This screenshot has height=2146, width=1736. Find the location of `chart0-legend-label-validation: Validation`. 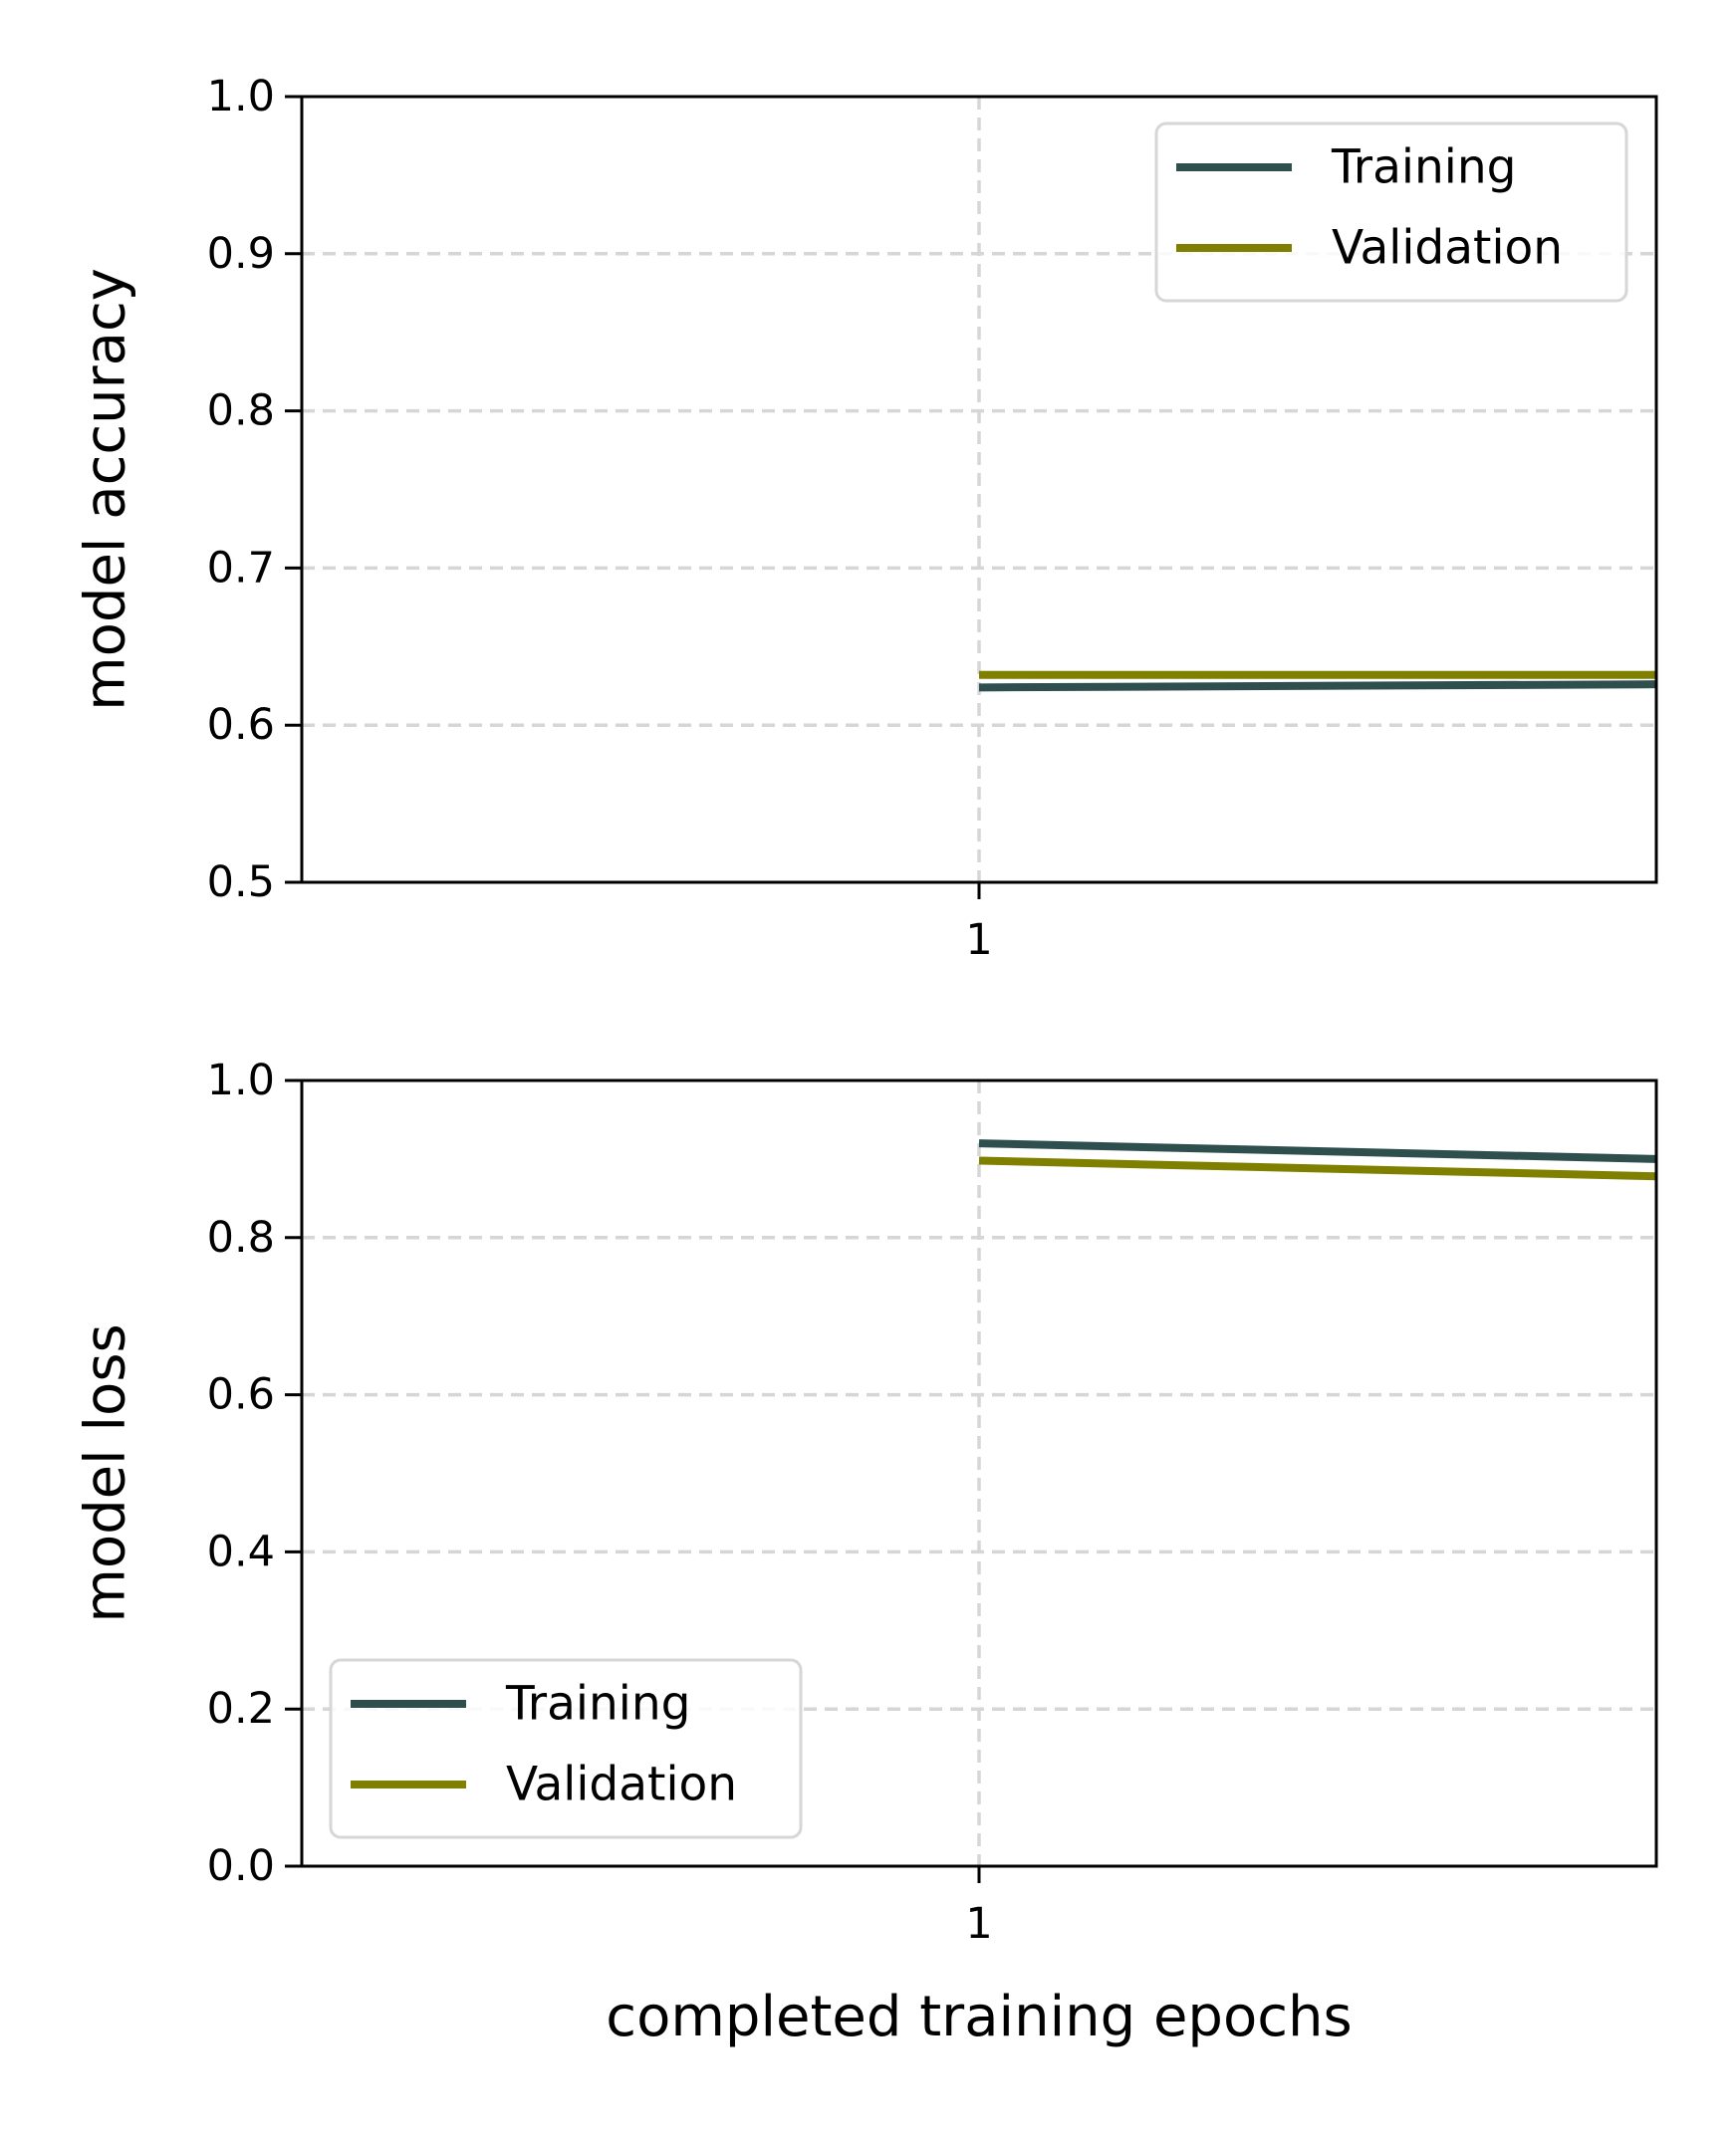

chart0-legend-label-validation: Validation is located at coordinates (1448, 248).